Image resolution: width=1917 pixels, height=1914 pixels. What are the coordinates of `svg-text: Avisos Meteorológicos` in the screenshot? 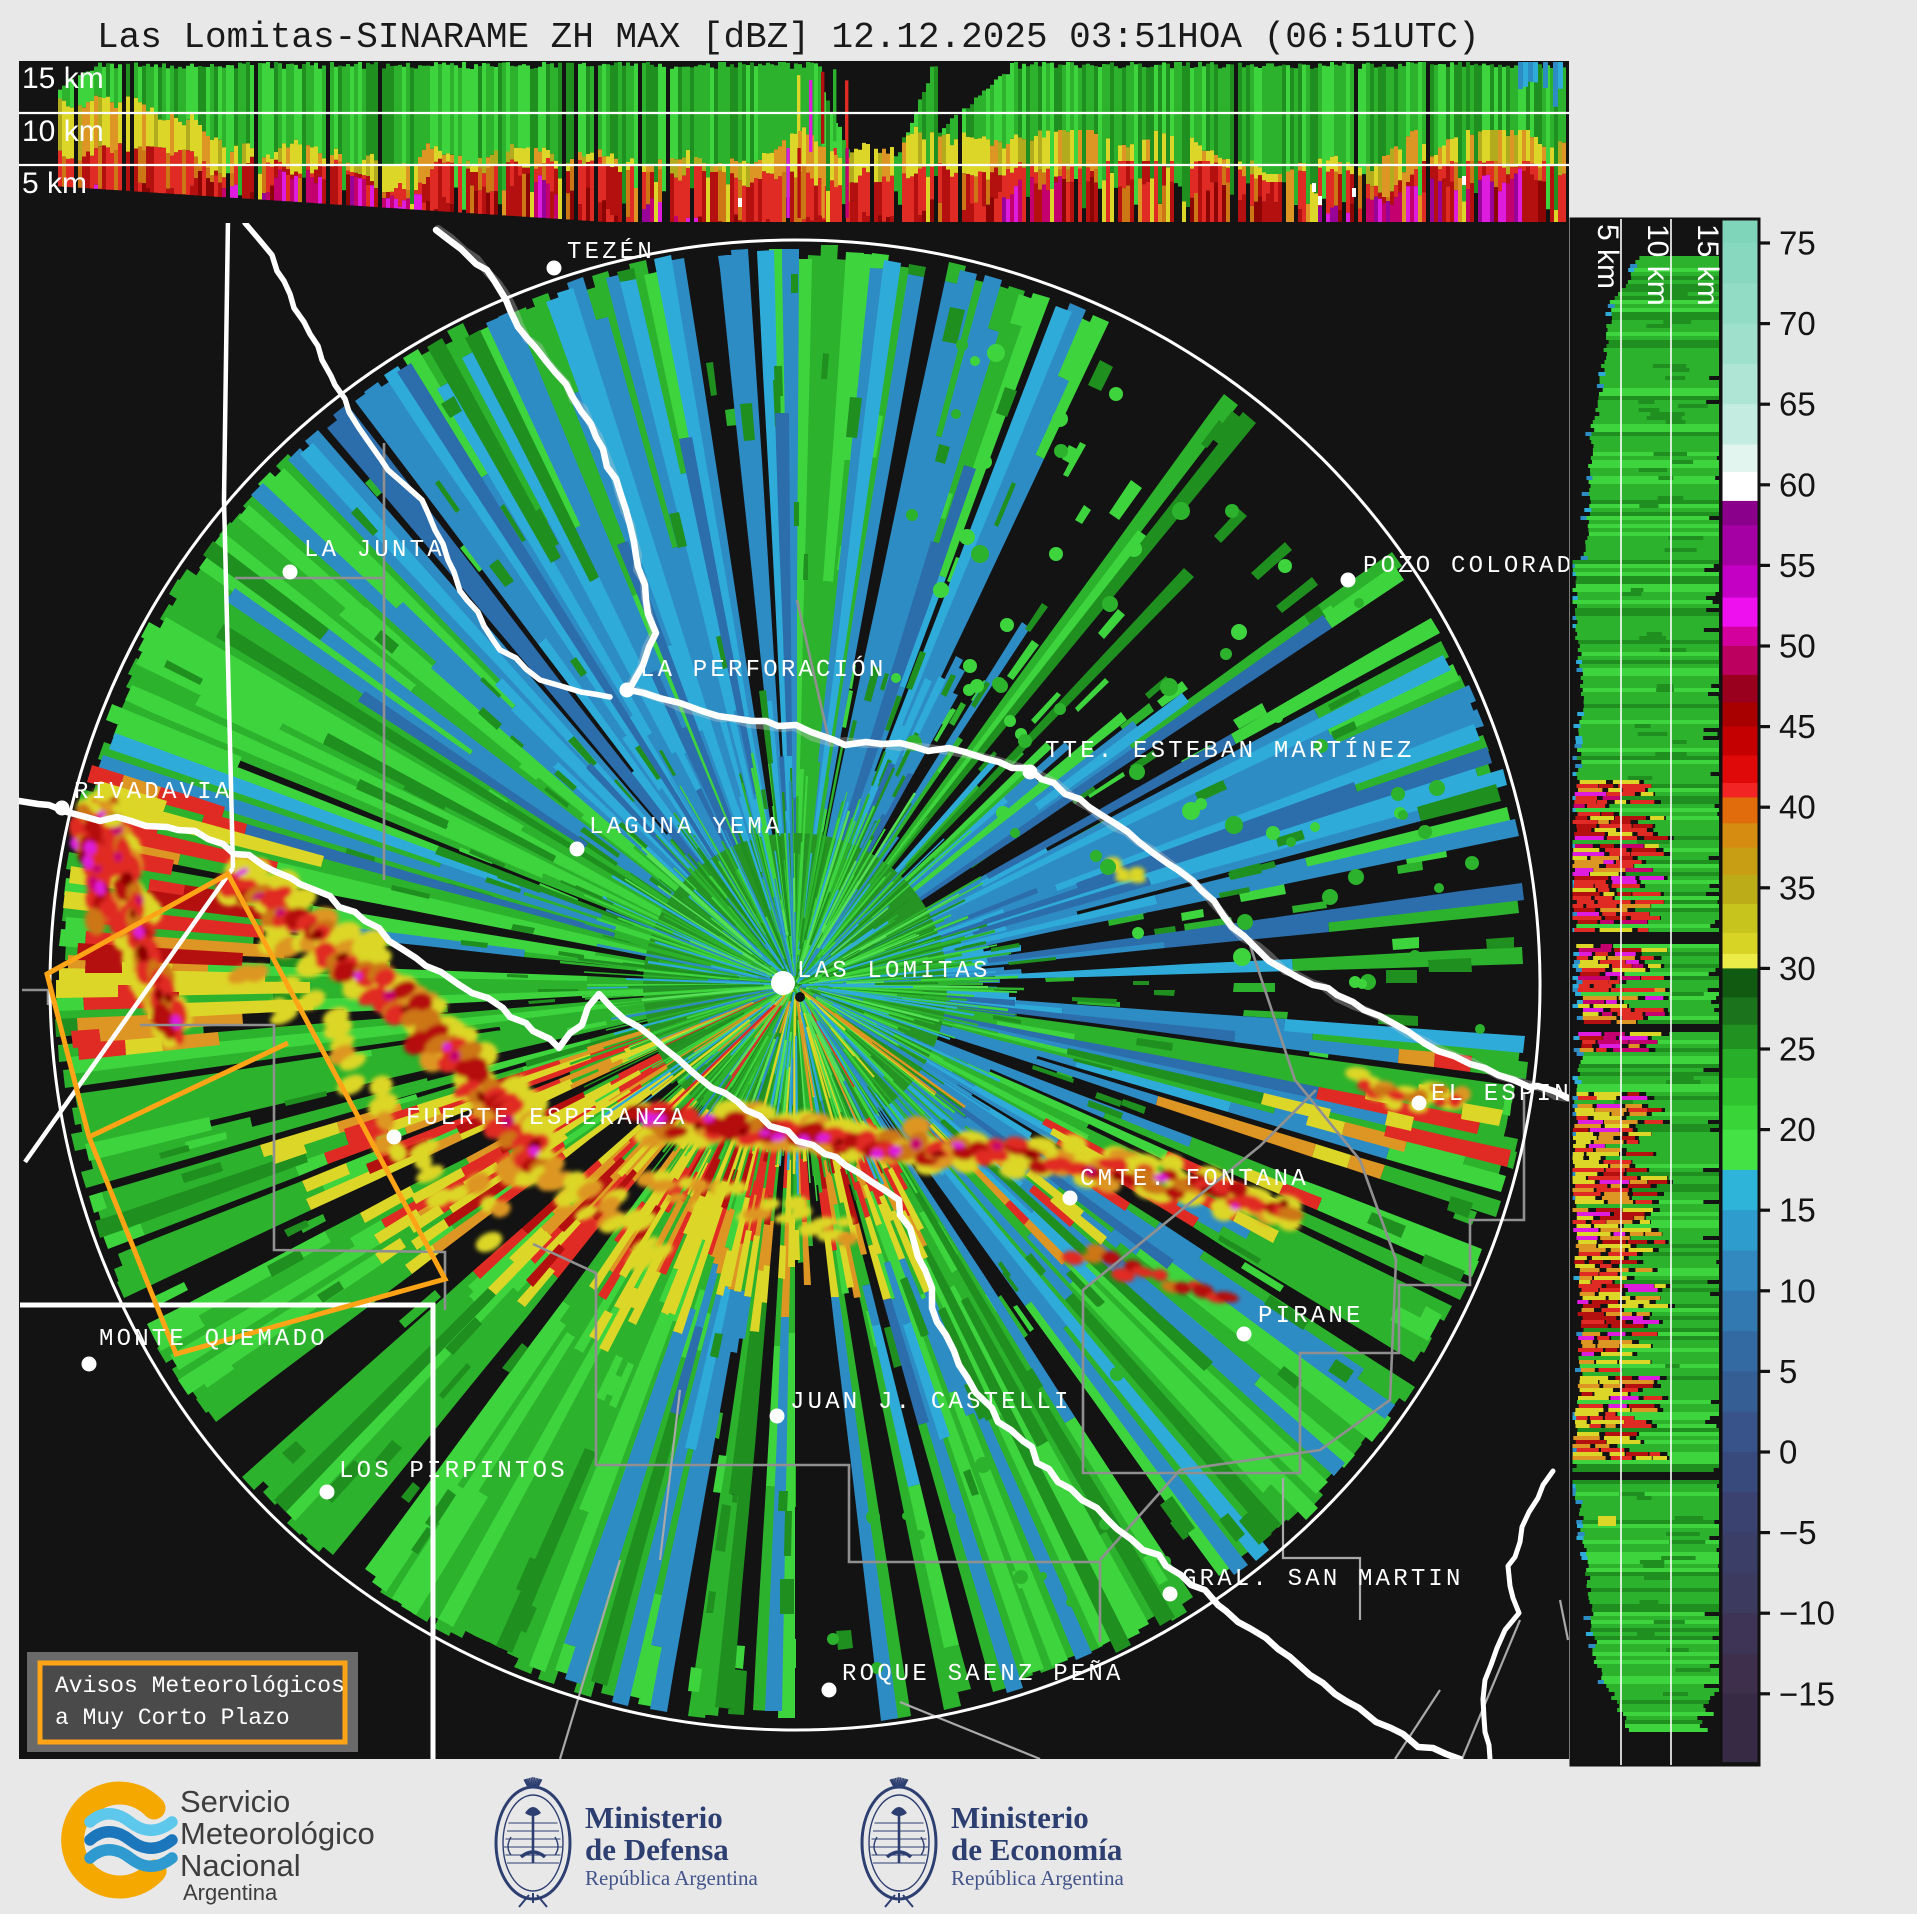 It's located at (200, 1686).